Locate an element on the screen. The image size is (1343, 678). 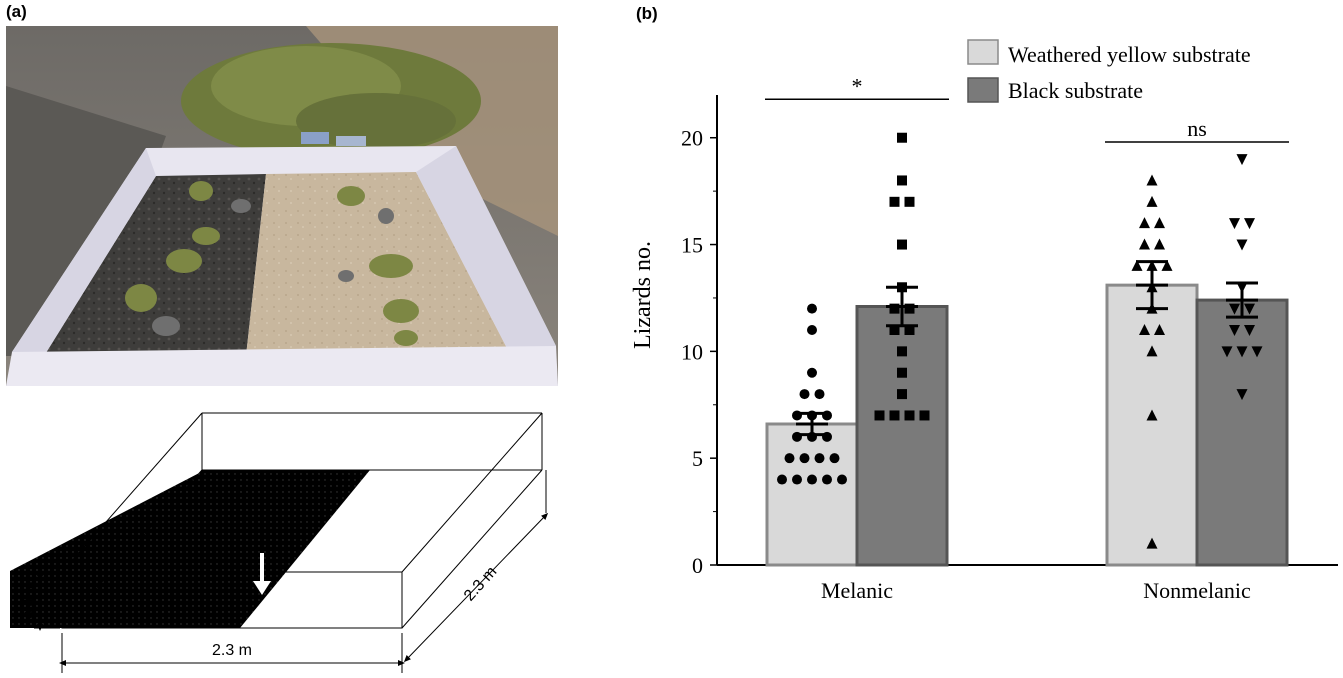
black-substrate-area is located at coordinates (155, 265).